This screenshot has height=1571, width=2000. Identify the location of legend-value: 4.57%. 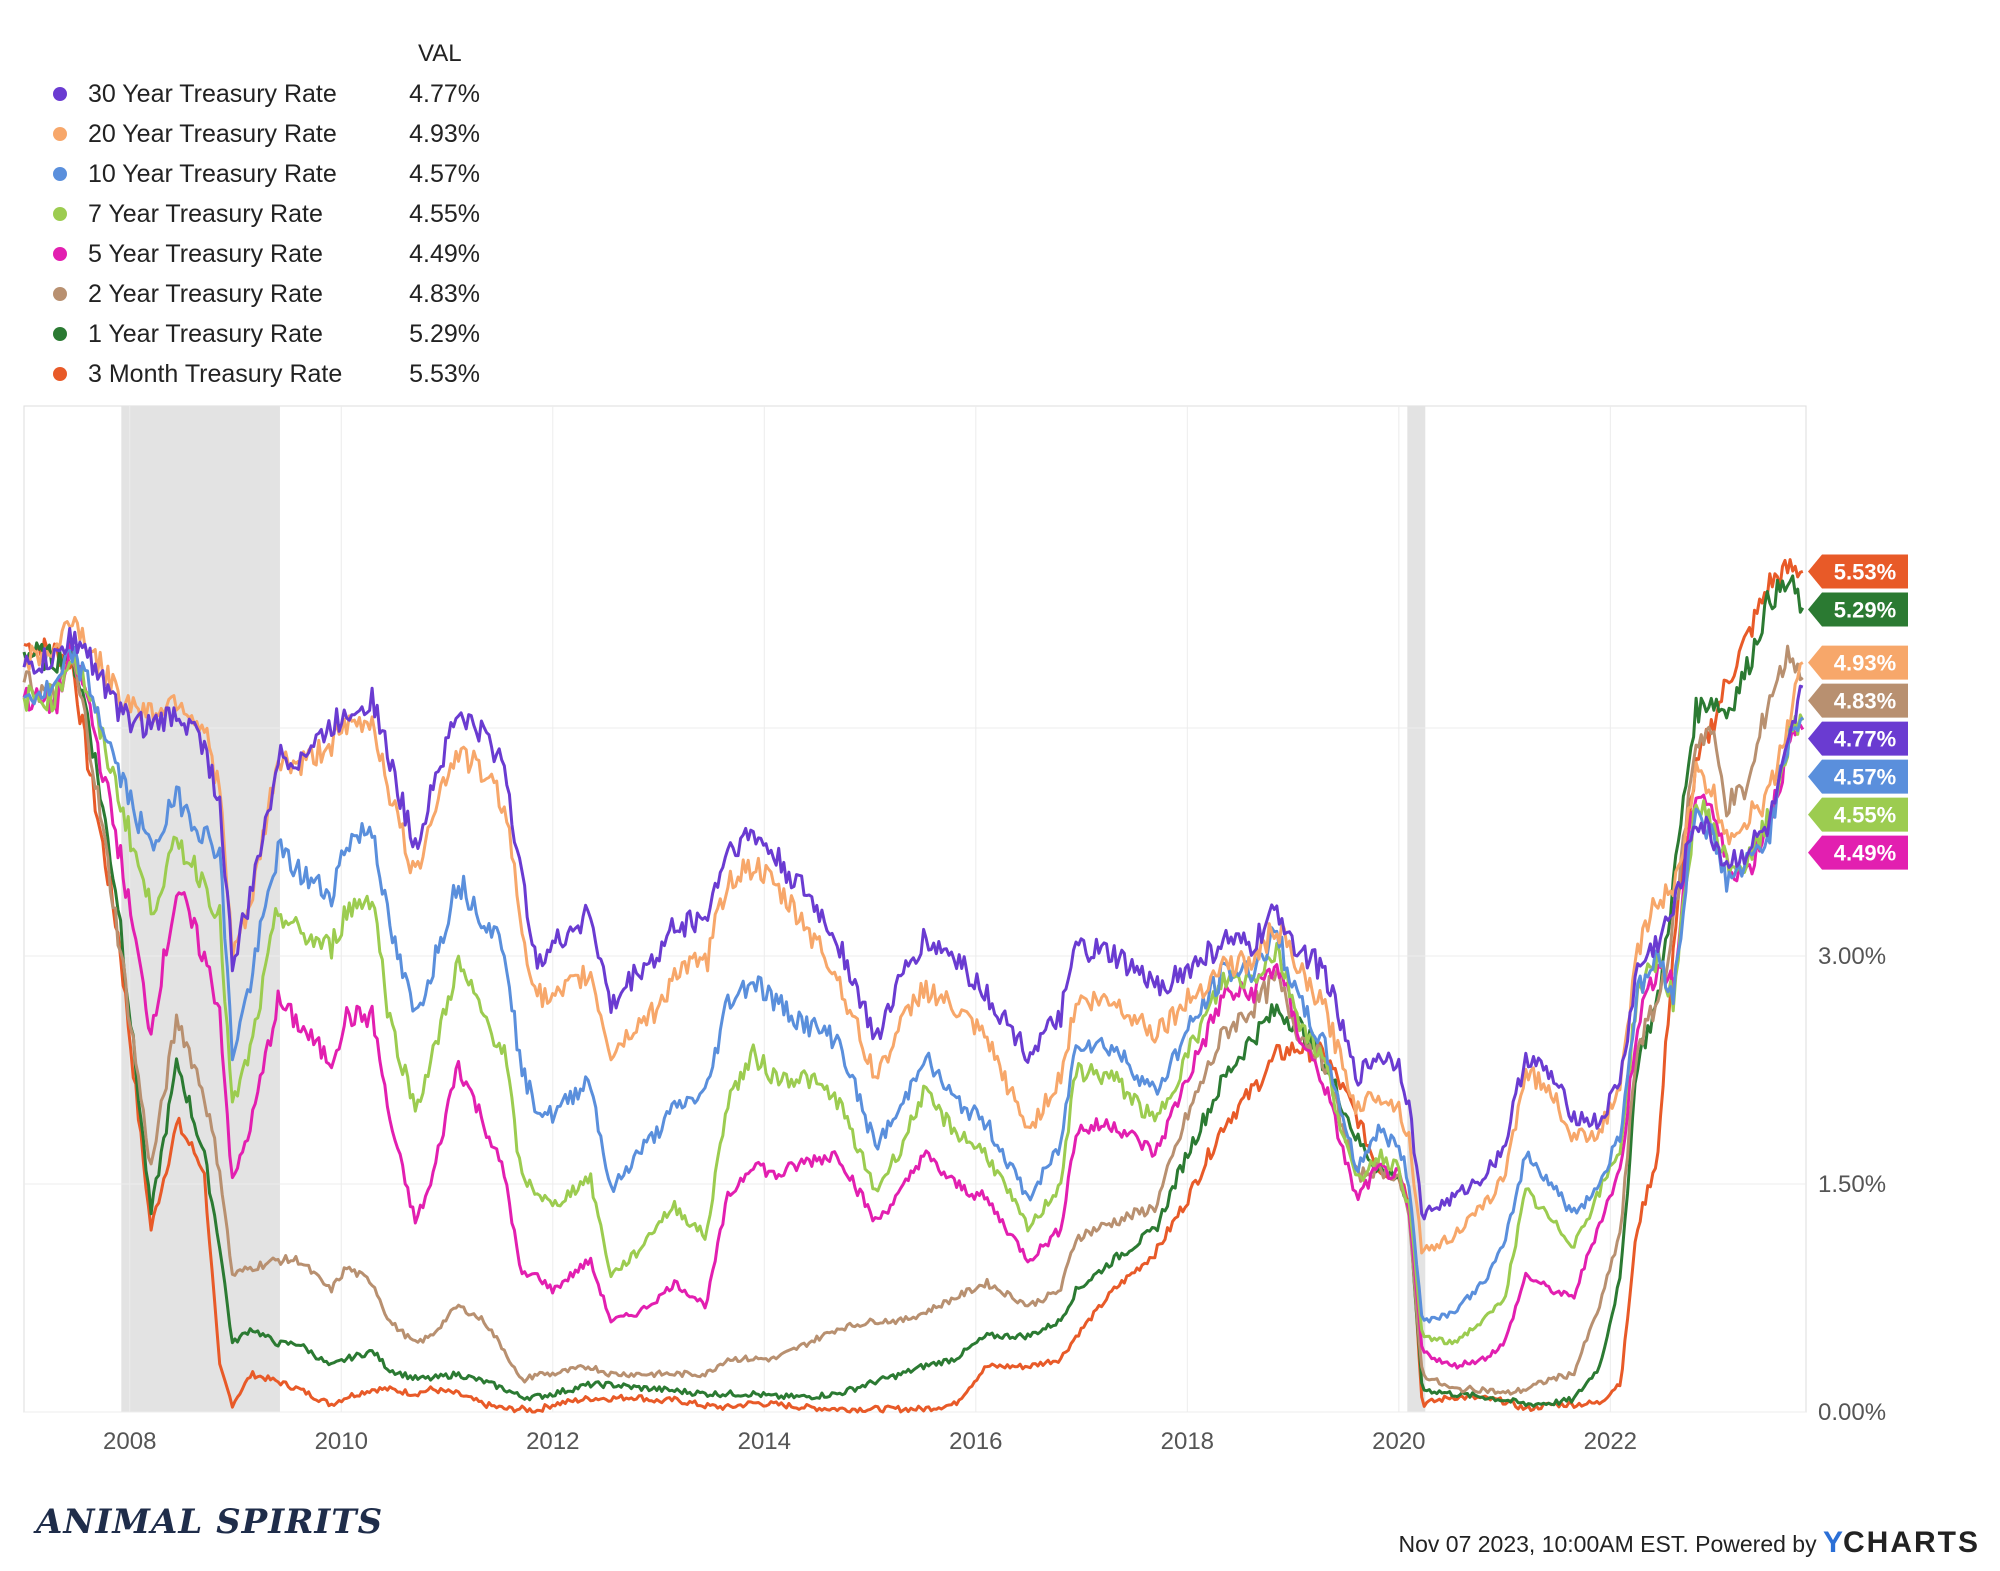
(444, 174).